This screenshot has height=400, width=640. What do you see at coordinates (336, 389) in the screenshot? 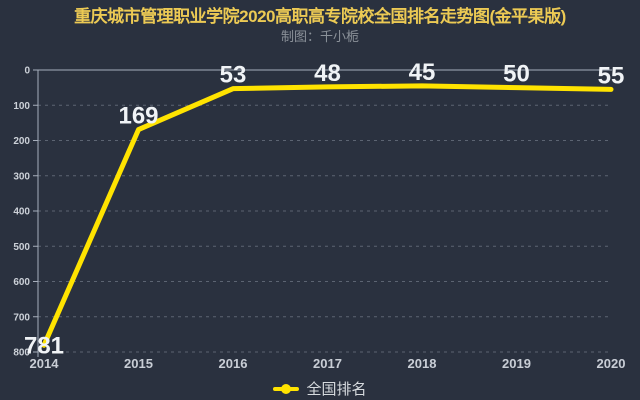
I see `legend-label: 全国排名` at bounding box center [336, 389].